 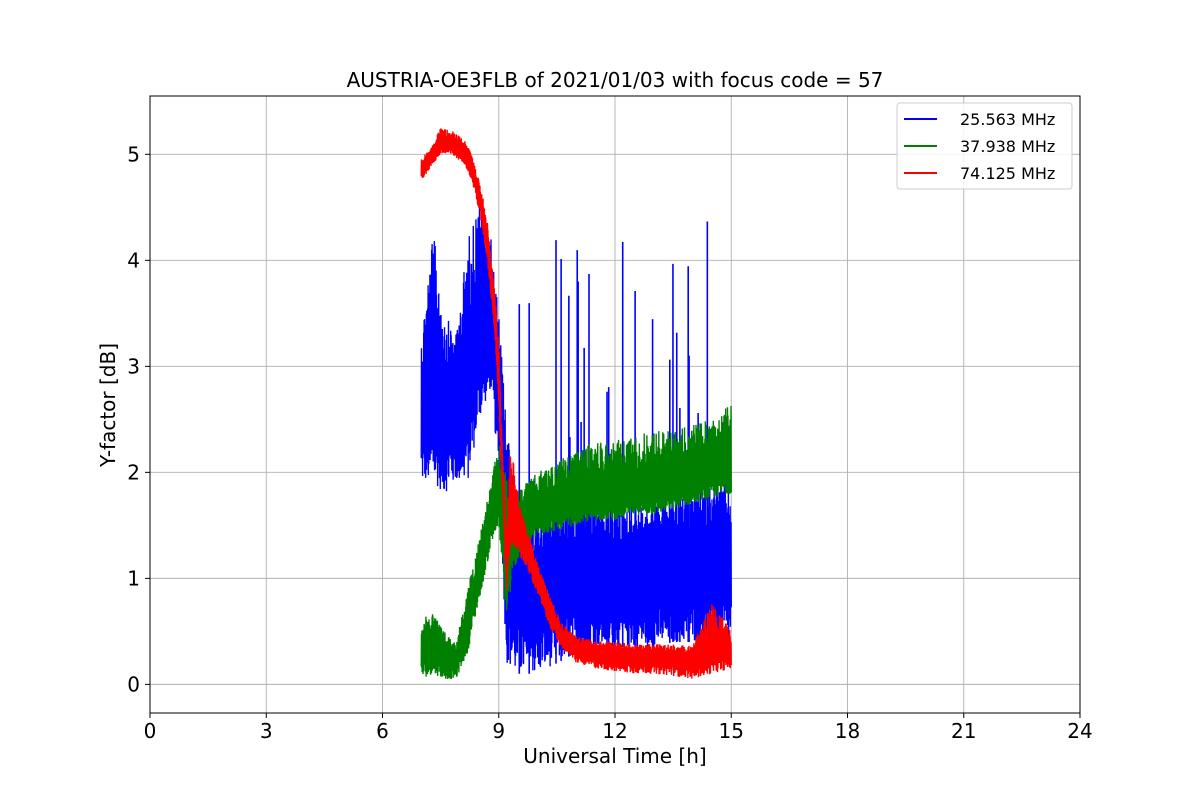 What do you see at coordinates (731, 731) in the screenshot?
I see `x-tick-label: 15` at bounding box center [731, 731].